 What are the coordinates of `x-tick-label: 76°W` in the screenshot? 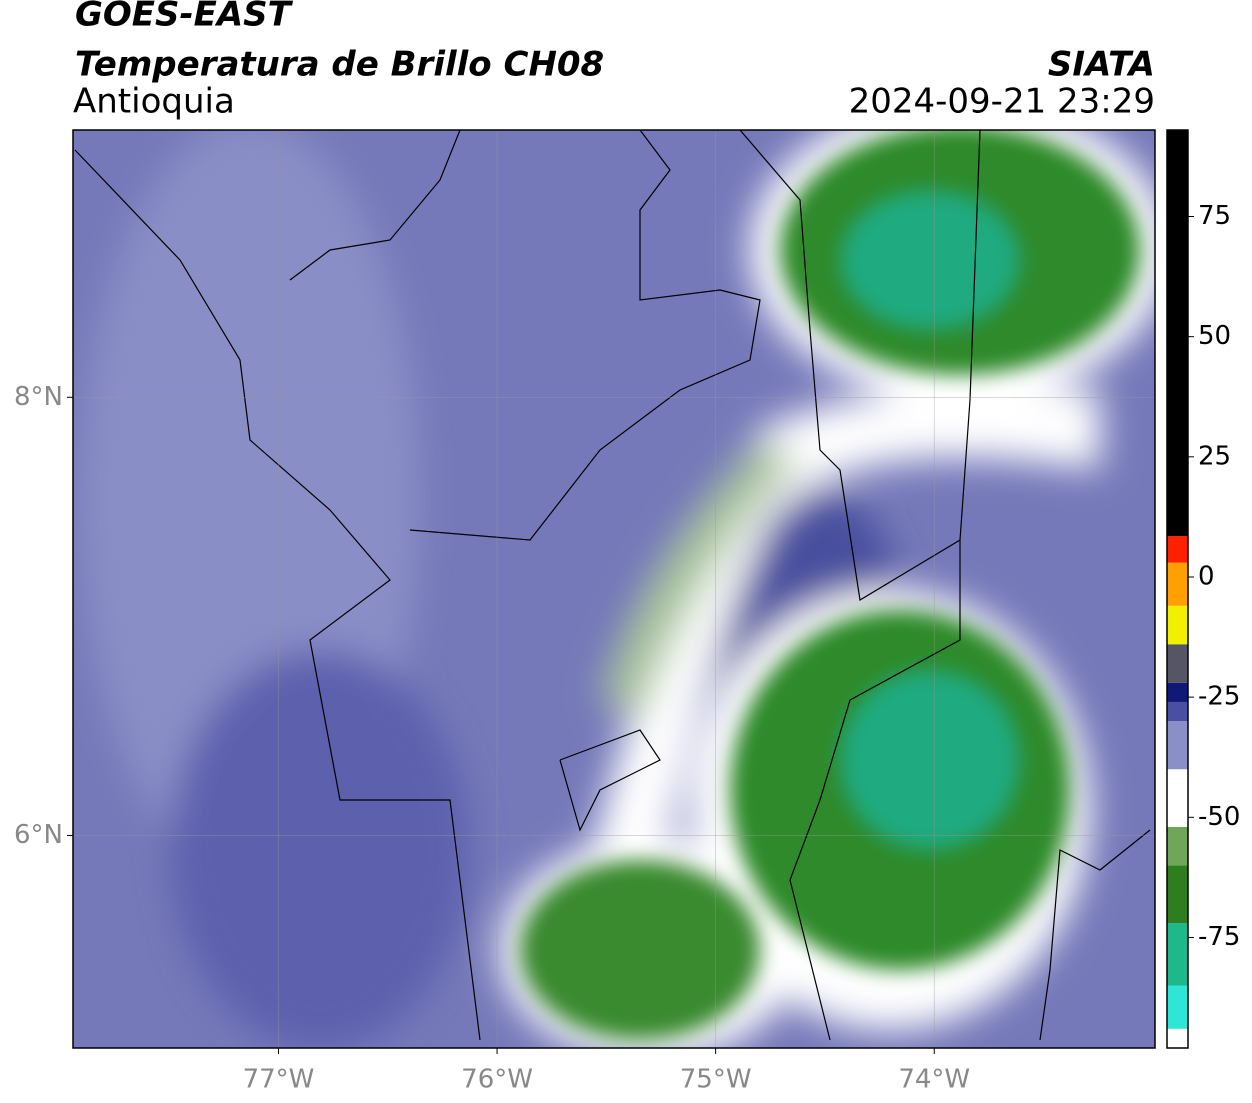 It's located at (497, 1080).